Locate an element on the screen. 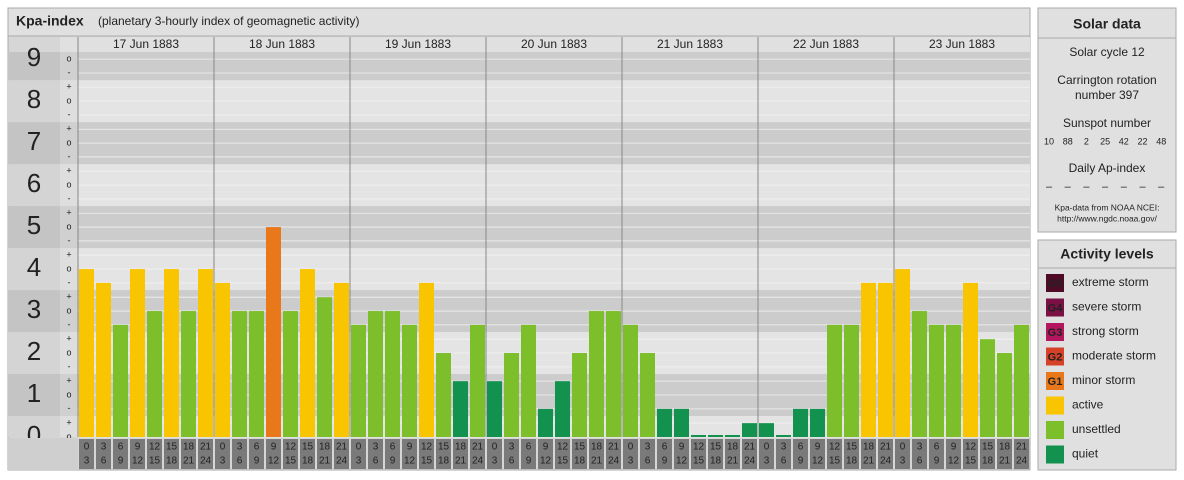  day-label: 17 Jun 1883 is located at coordinates (146, 44).